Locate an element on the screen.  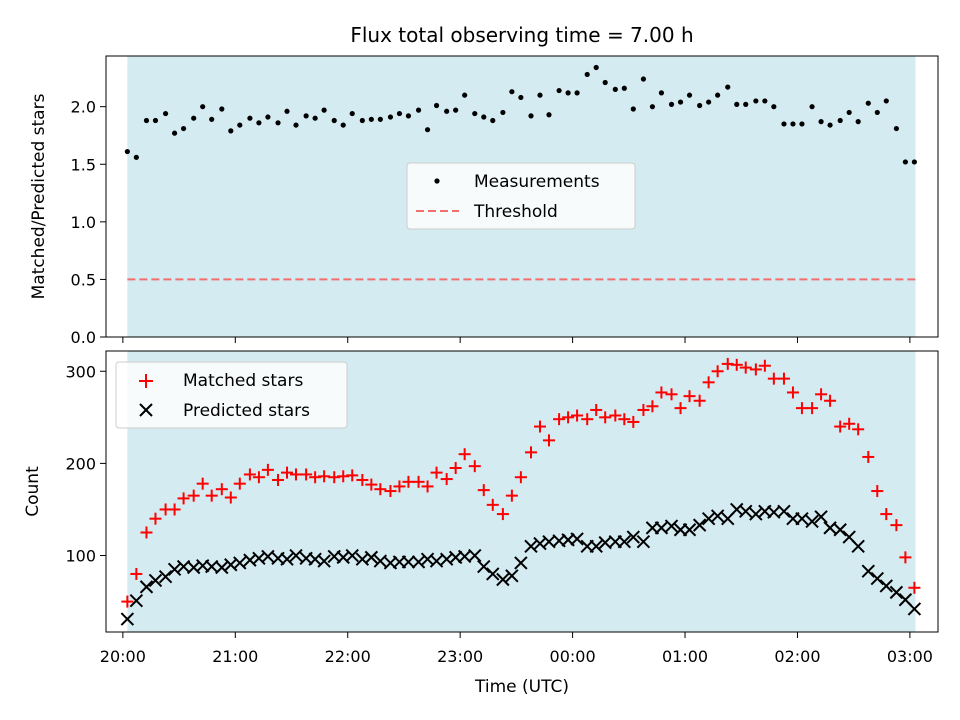
y-tick-label: 100 is located at coordinates (80, 556).